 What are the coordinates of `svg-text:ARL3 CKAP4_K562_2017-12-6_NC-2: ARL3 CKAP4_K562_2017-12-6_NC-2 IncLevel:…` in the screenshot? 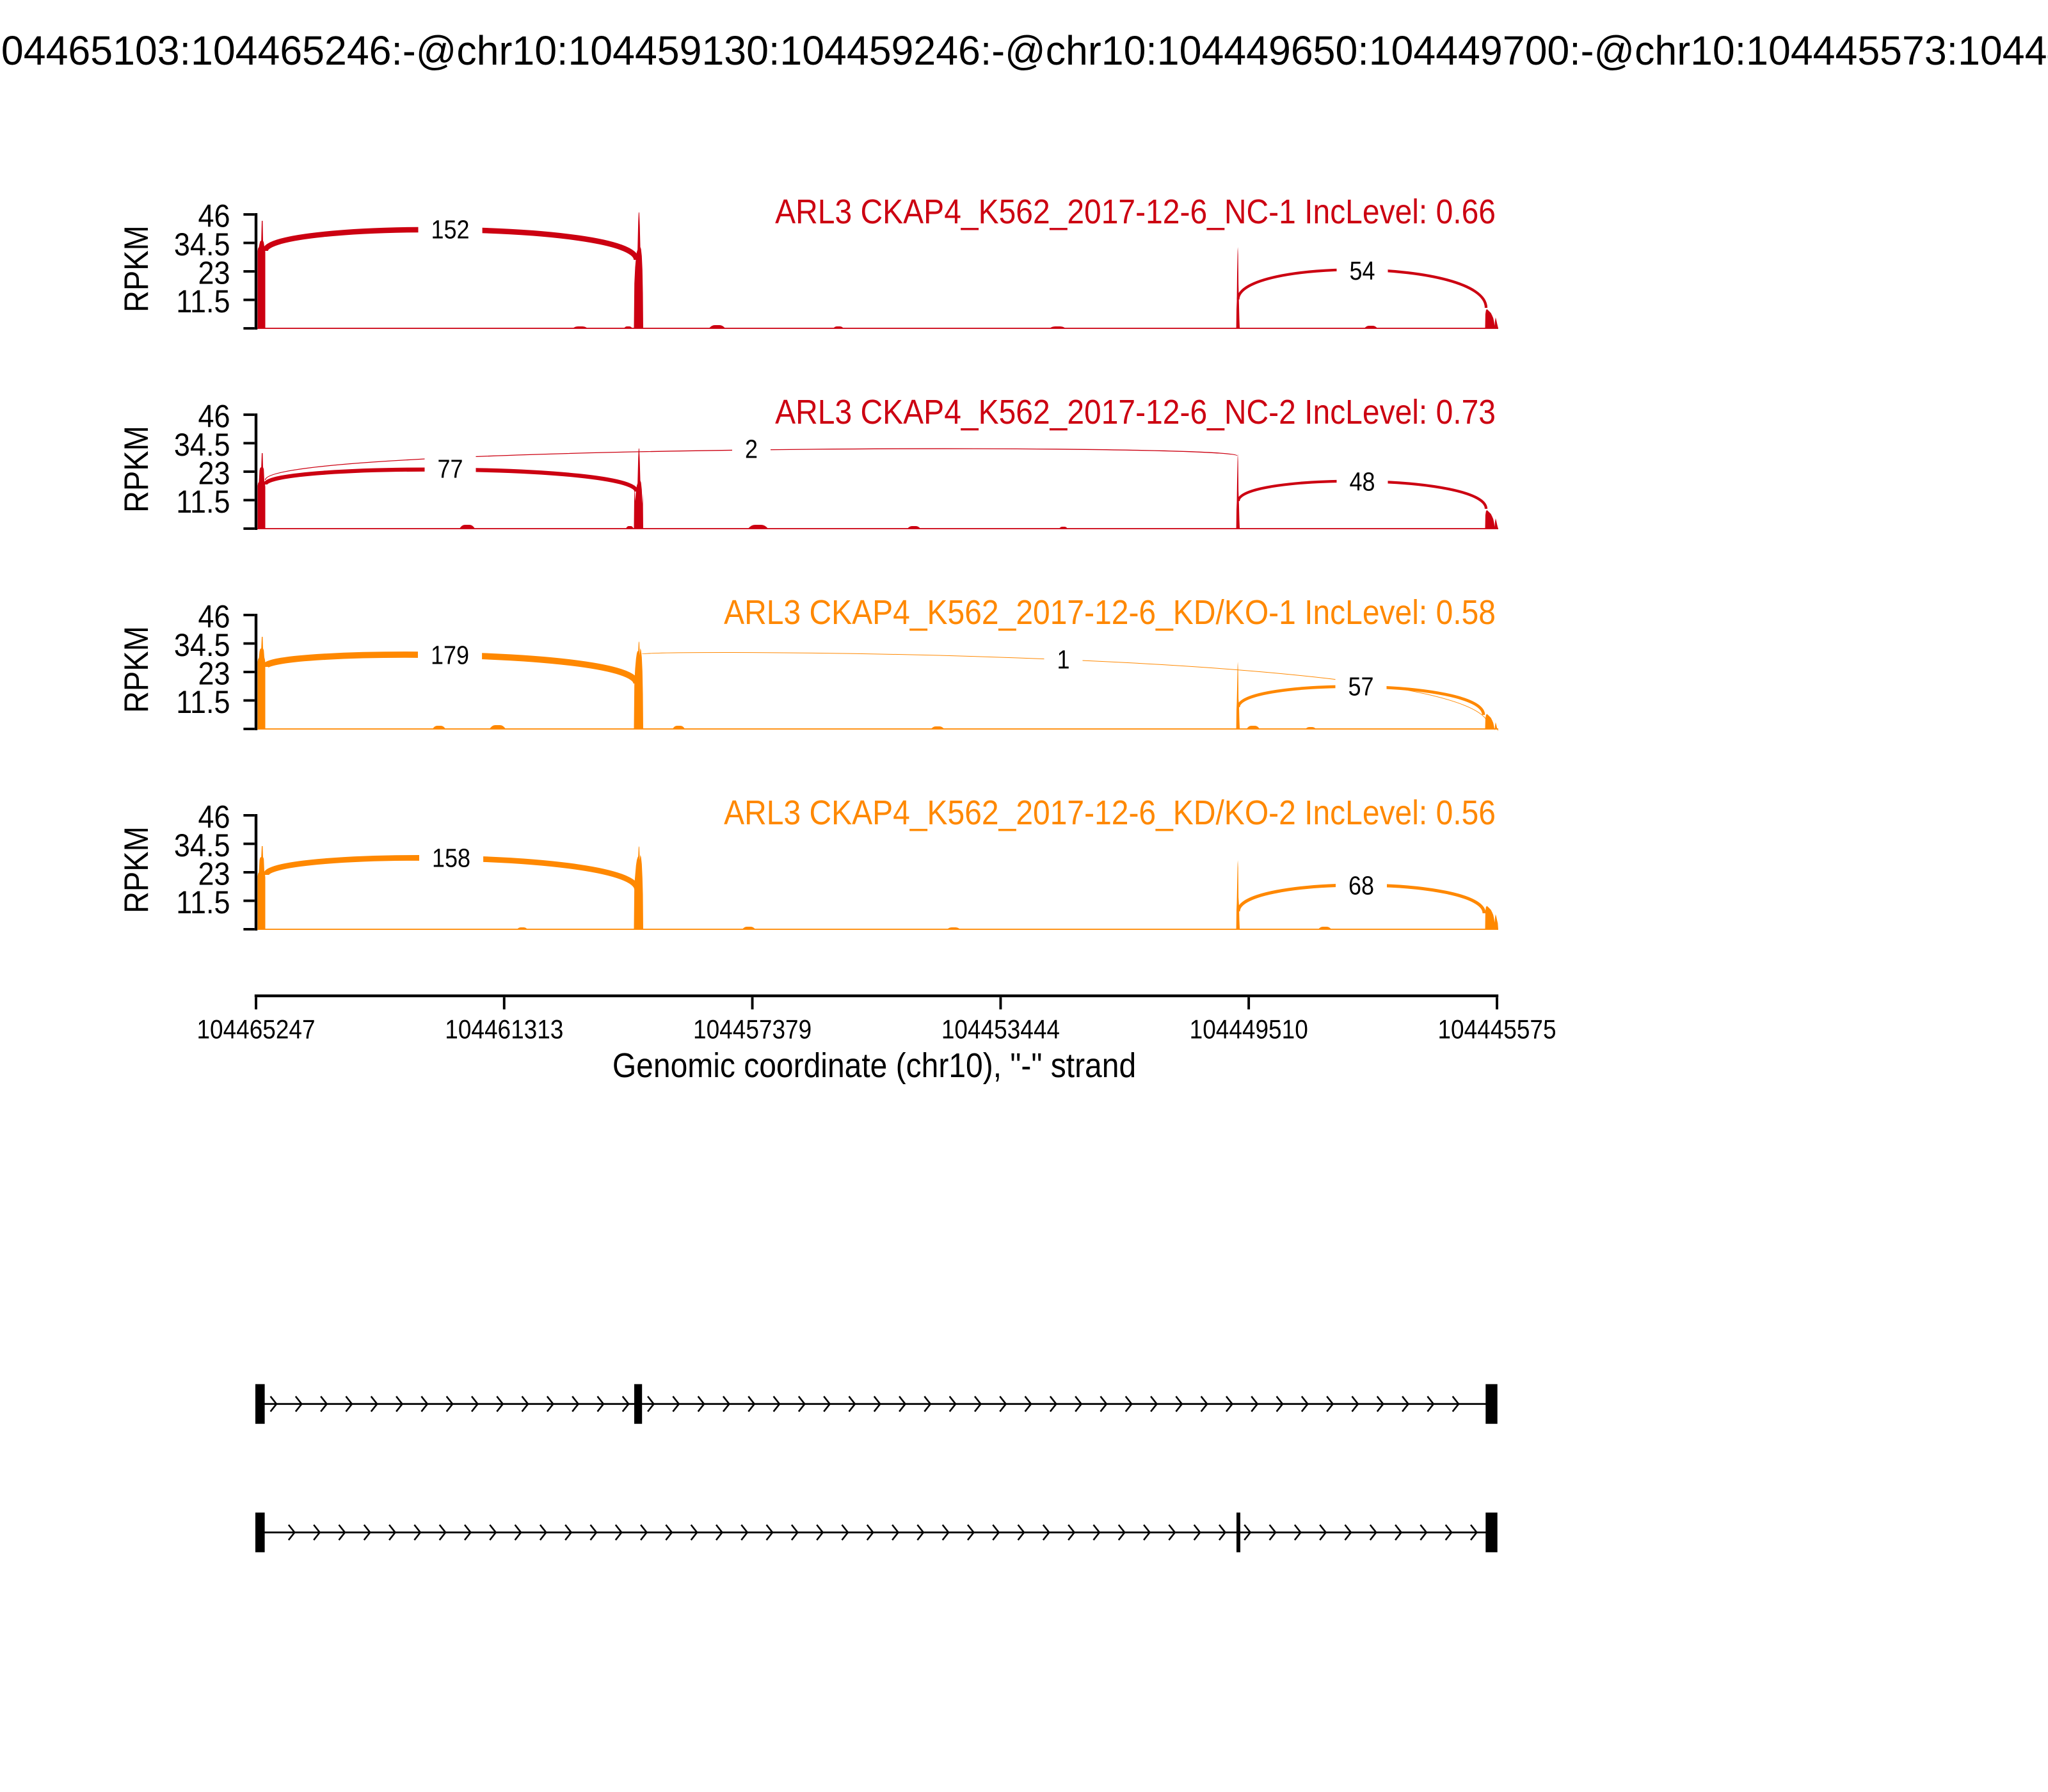 It's located at (1135, 411).